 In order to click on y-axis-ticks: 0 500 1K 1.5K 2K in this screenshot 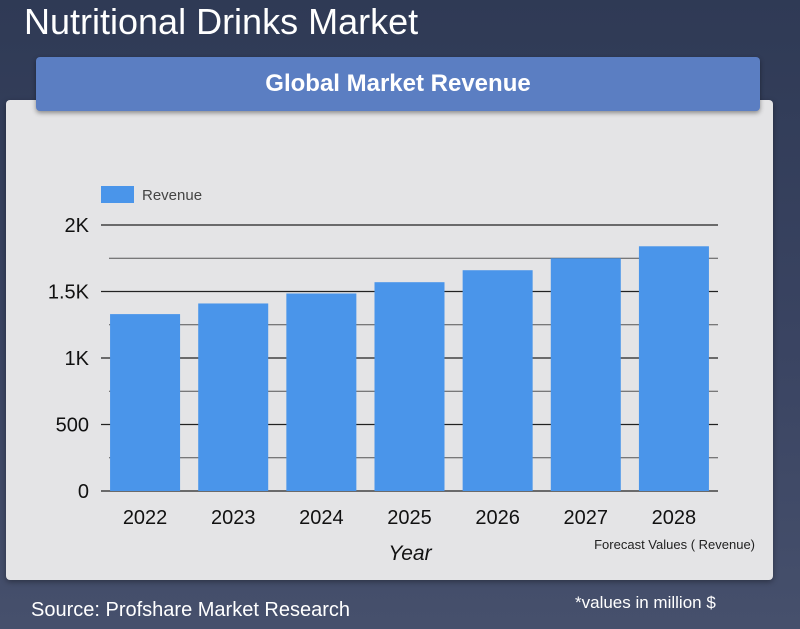, I will do `click(69, 359)`.